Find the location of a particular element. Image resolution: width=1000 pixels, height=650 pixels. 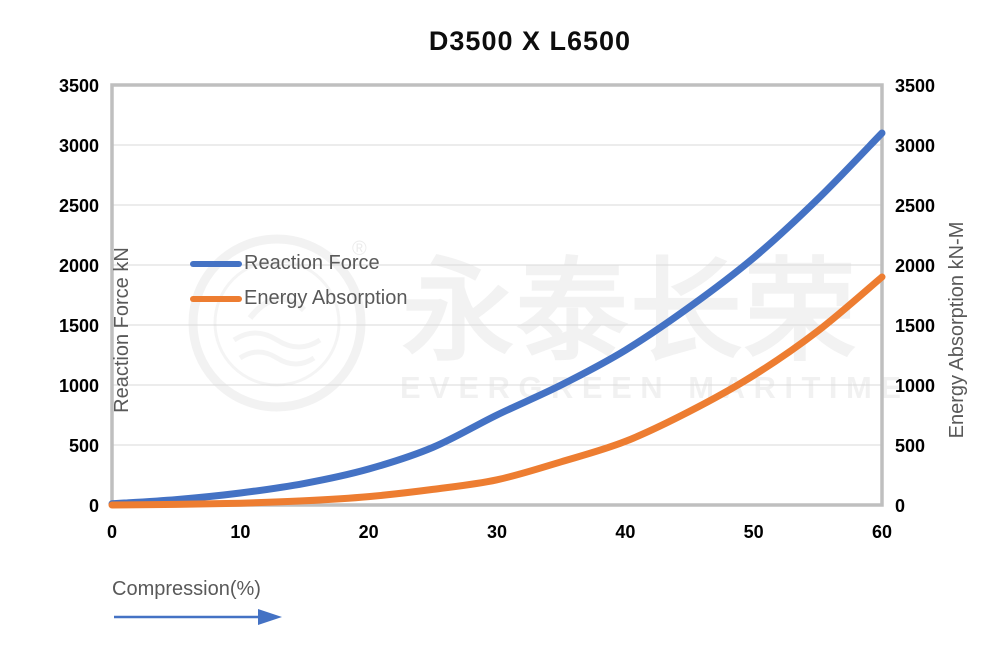

y-axis-tick-label-left: 3000 is located at coordinates (79, 146).